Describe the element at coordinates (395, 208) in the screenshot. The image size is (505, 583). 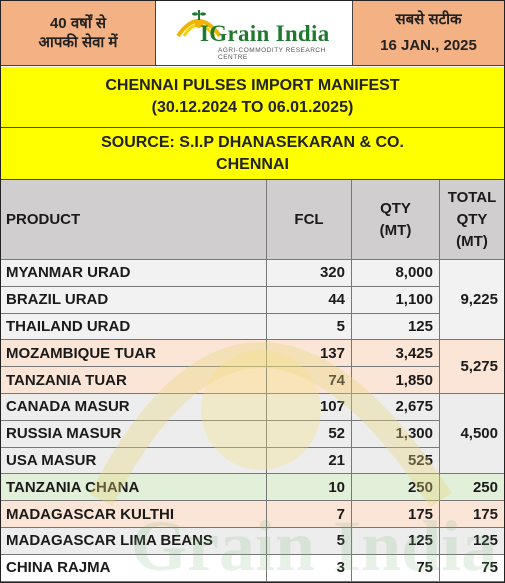
I see `header-qty-label: QTY` at that location.